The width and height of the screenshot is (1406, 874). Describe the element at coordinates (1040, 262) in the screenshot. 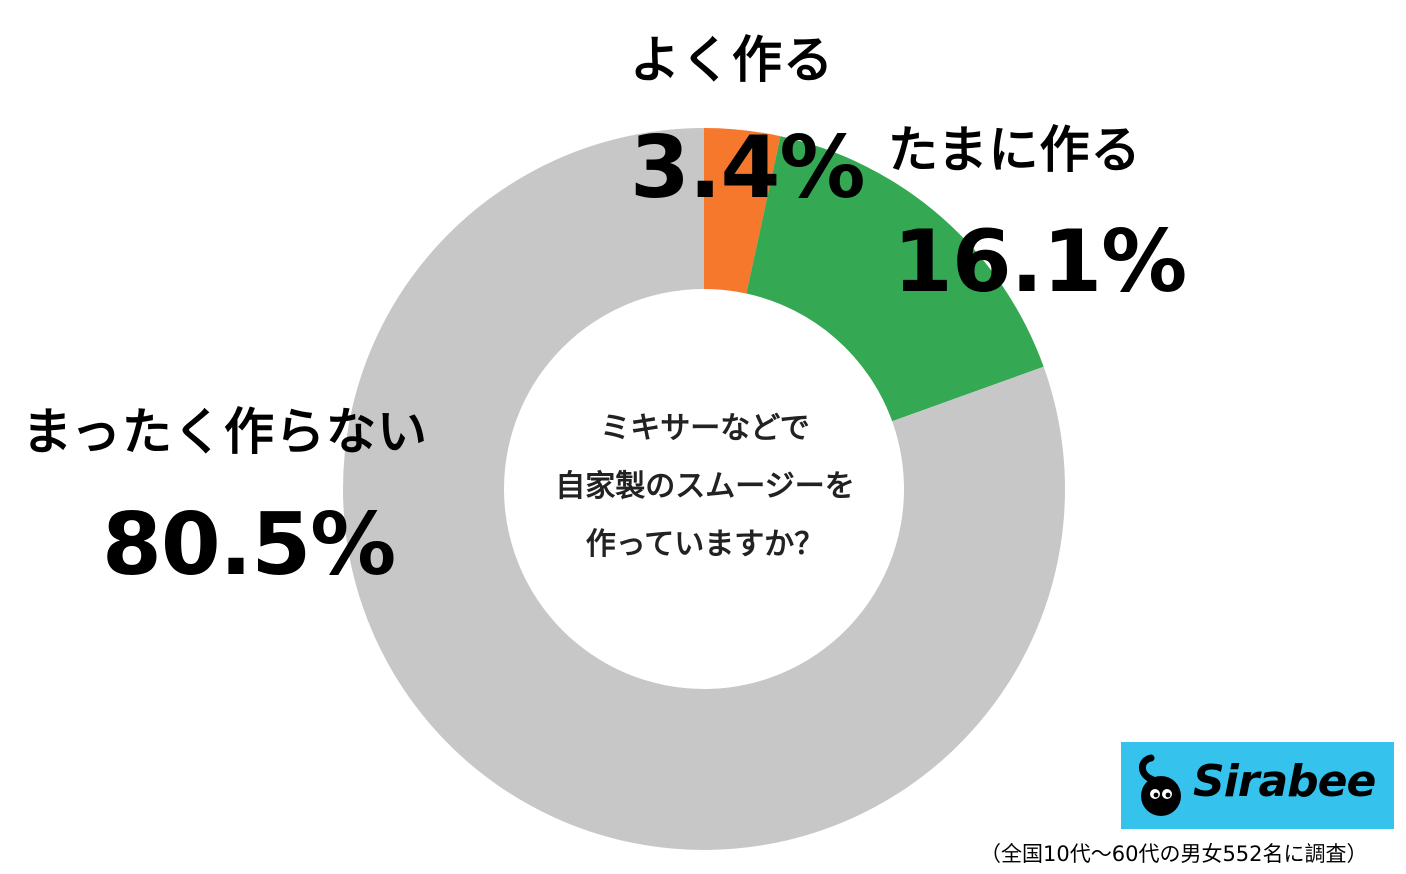

I see `slice-value-sometimes: 16.1%` at that location.